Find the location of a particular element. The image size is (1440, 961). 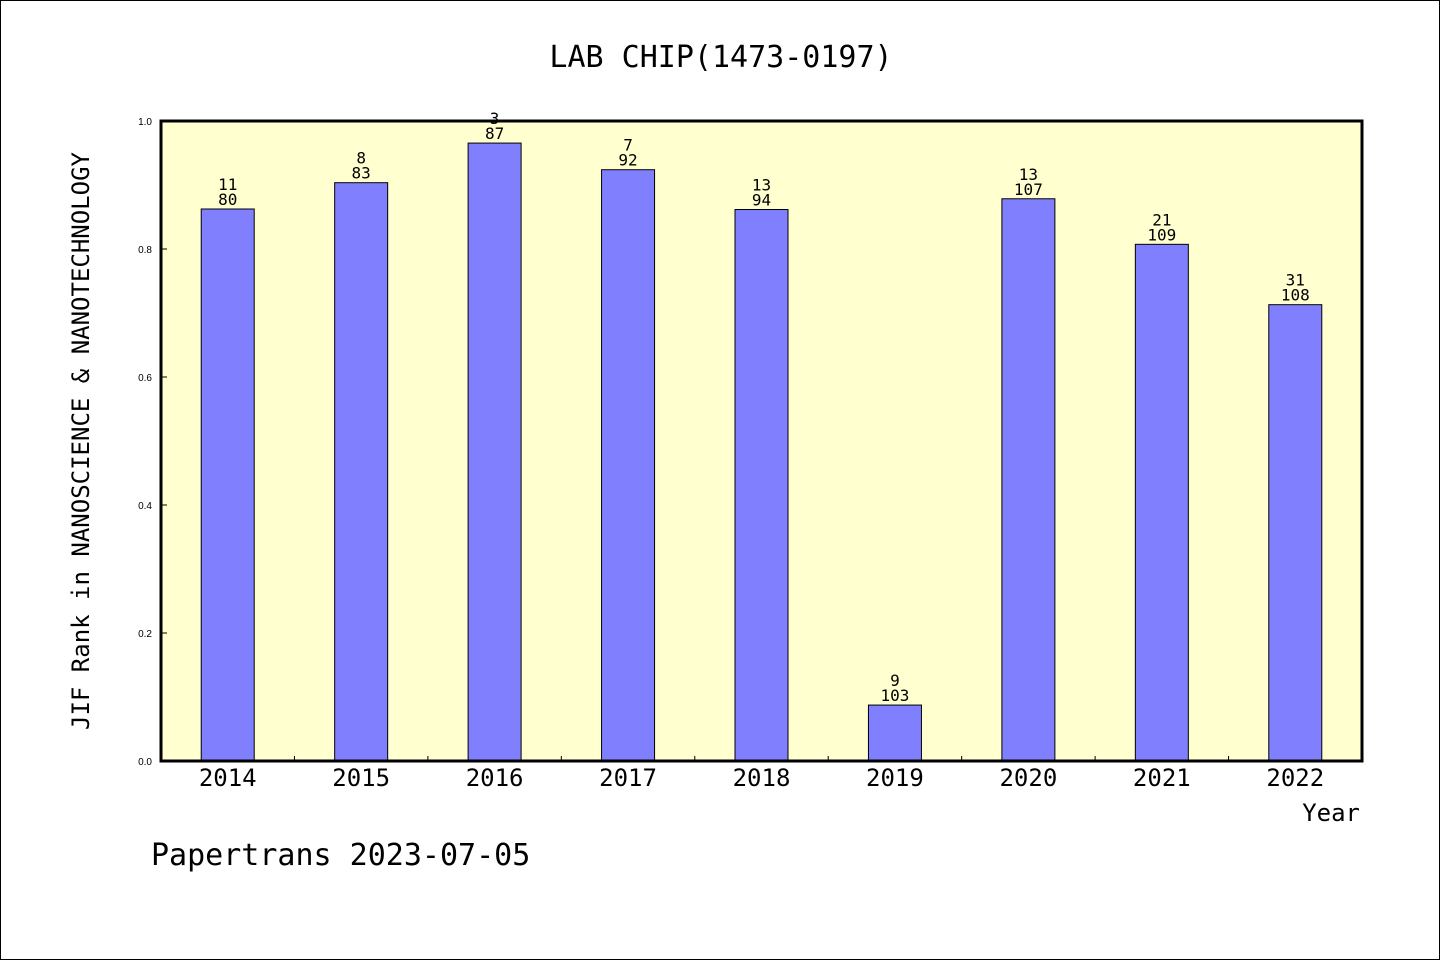

bar-total-label: 103 is located at coordinates (894, 695).